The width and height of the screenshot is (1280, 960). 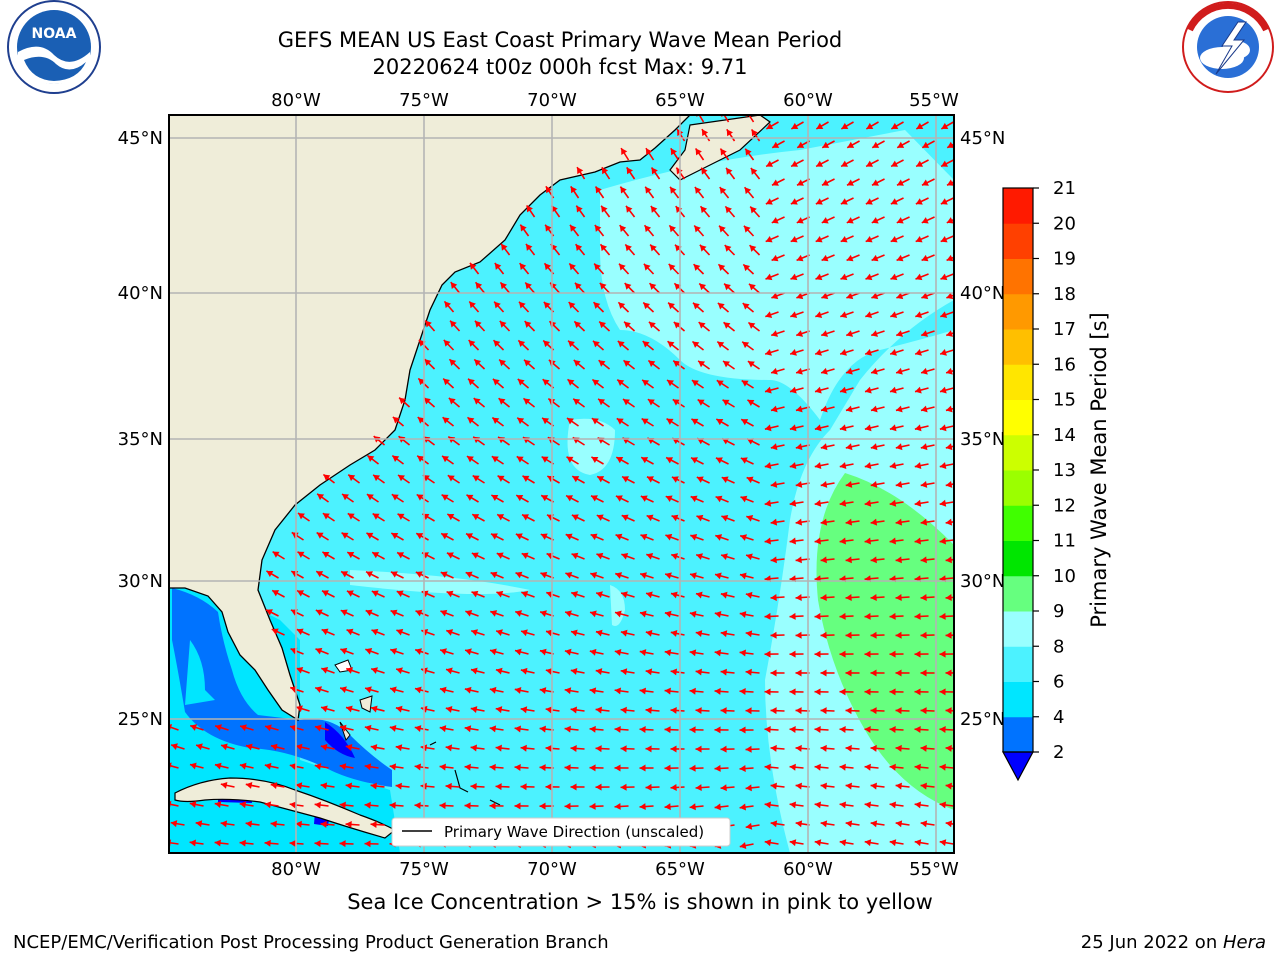 What do you see at coordinates (424, 100) in the screenshot?
I see `lon-label-top: 75°W` at bounding box center [424, 100].